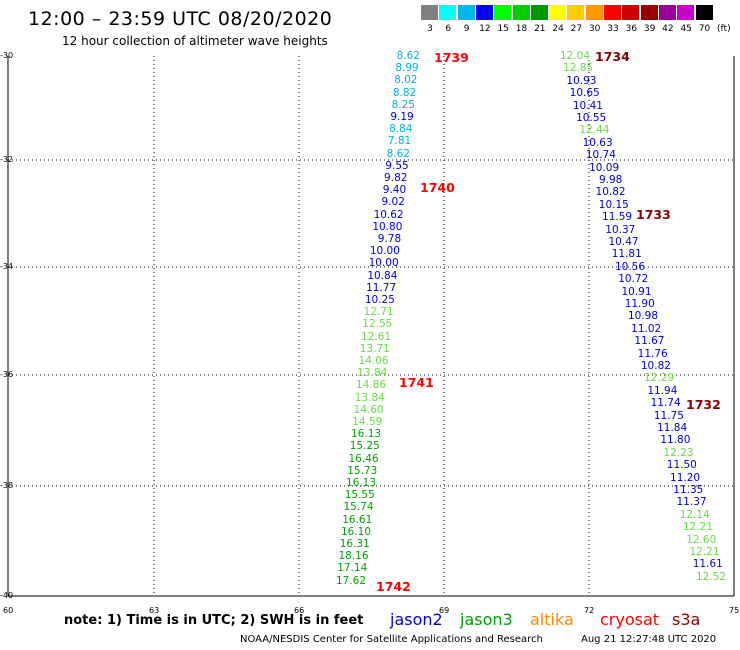  I want to click on wave-height-value: 11.74, so click(665, 403).